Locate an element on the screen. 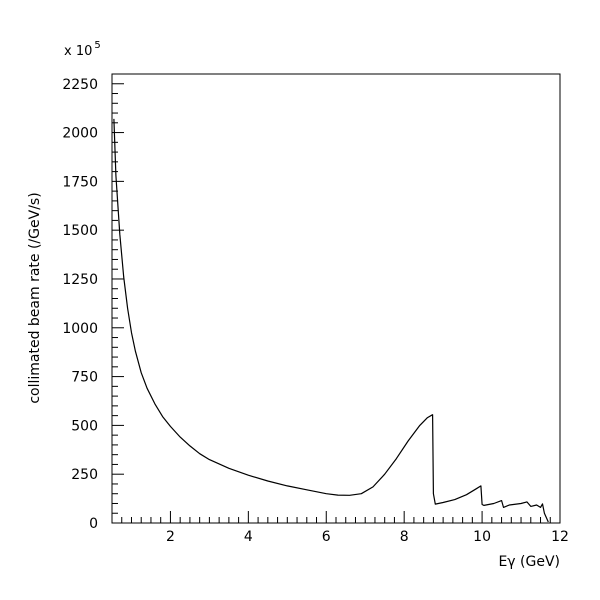  y-tick-label: 1750 is located at coordinates (80, 182).